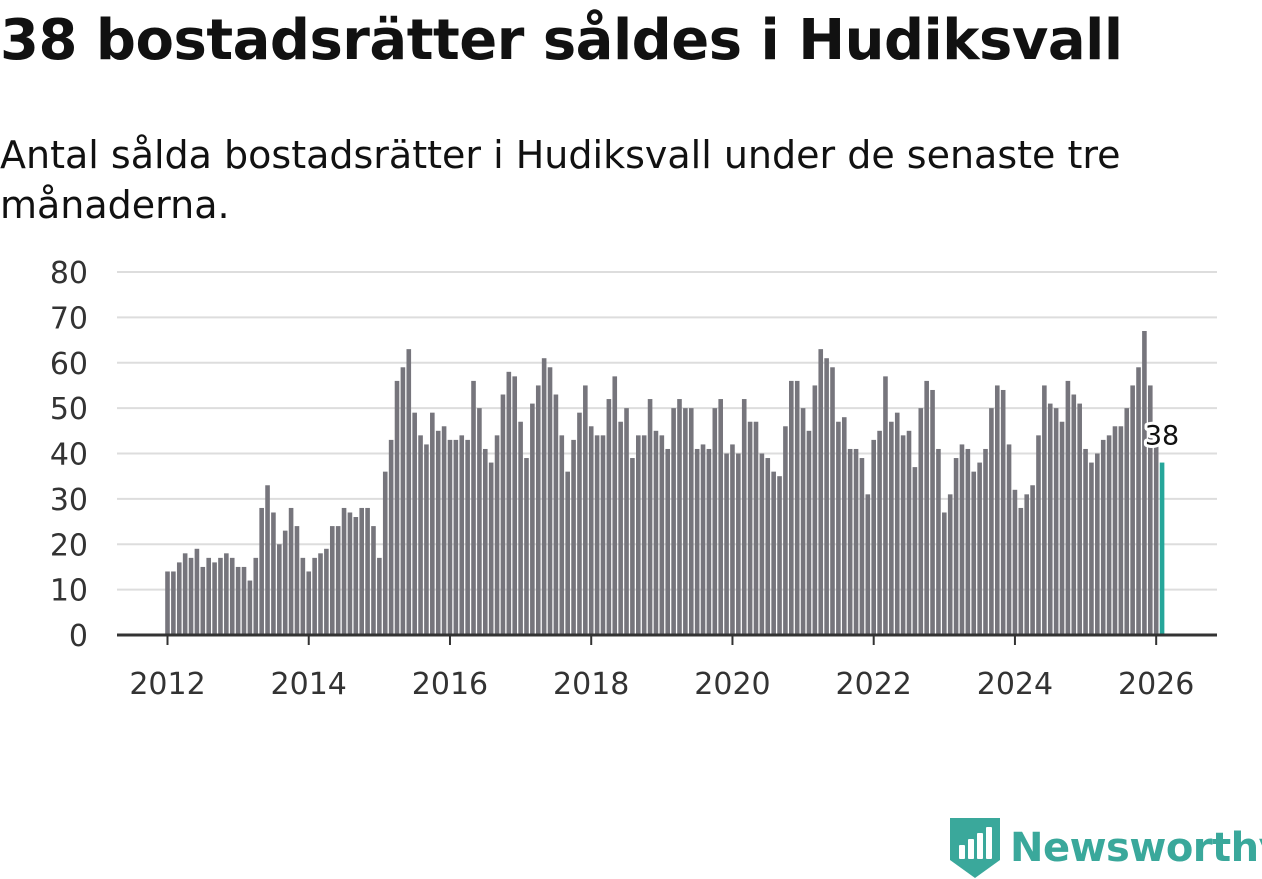 Image resolution: width=1262 pixels, height=879 pixels. Describe the element at coordinates (69, 500) in the screenshot. I see `y-tick-label: 30` at that location.